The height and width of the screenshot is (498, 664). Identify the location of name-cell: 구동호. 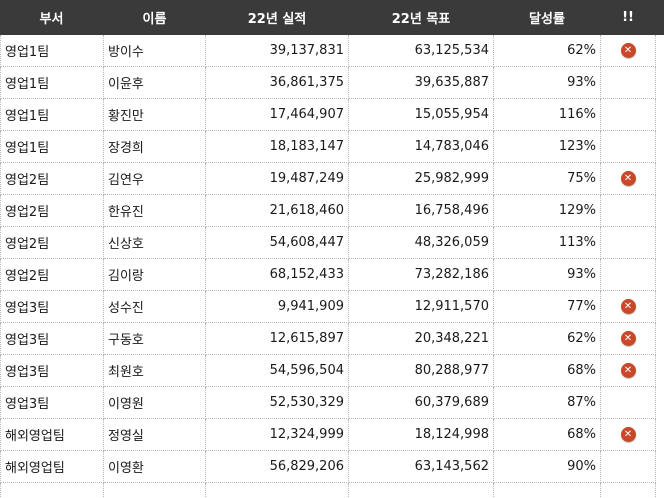
(155, 339).